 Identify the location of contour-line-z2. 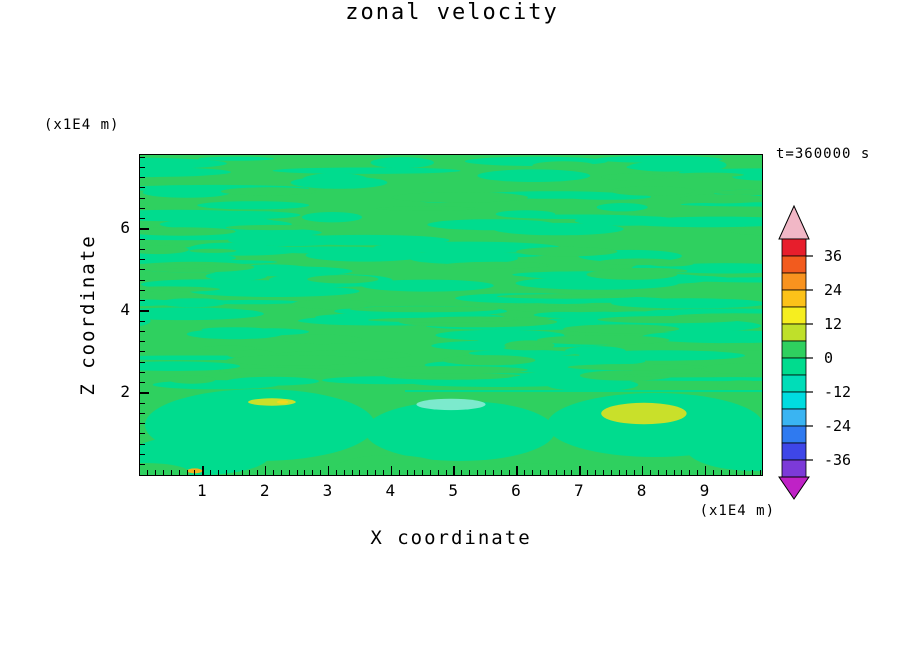
(583, 391).